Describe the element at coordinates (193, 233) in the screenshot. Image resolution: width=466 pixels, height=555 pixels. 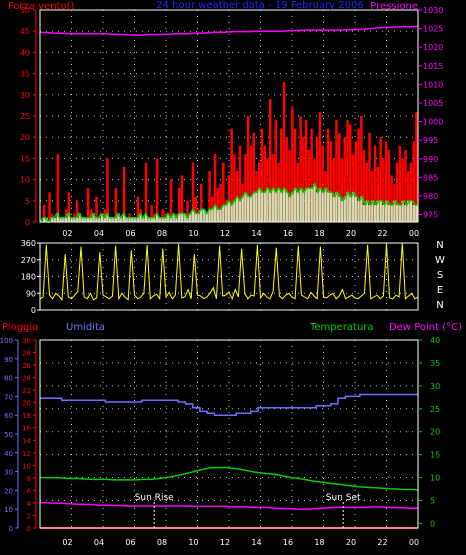
I see `x-tick-label: 10` at that location.